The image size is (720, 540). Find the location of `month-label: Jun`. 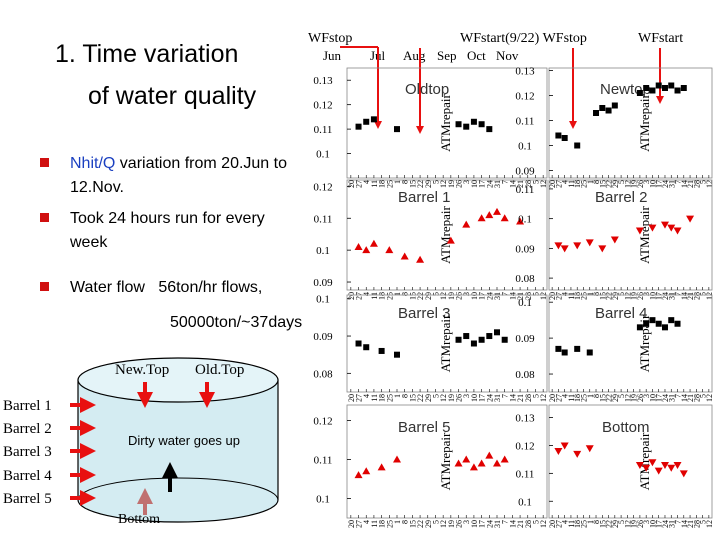

month-label: Jun is located at coordinates (332, 55).